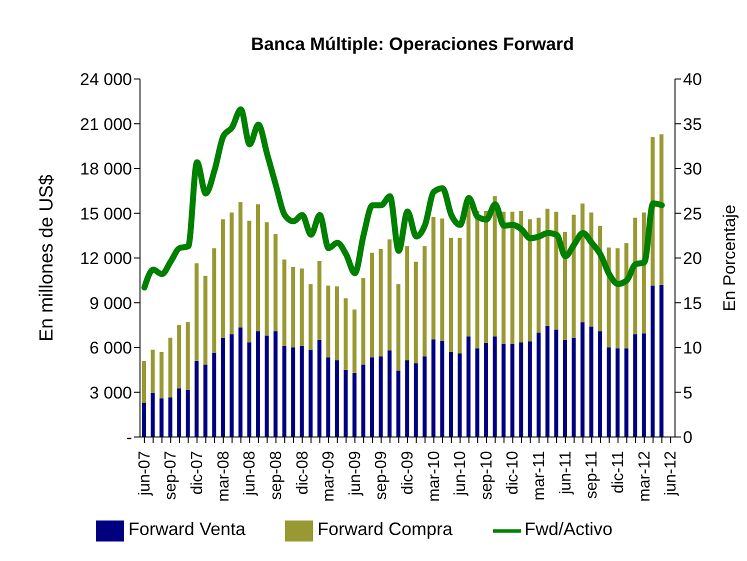 The width and height of the screenshot is (747, 561). I want to click on x-tick-label: dic-09, so click(408, 472).